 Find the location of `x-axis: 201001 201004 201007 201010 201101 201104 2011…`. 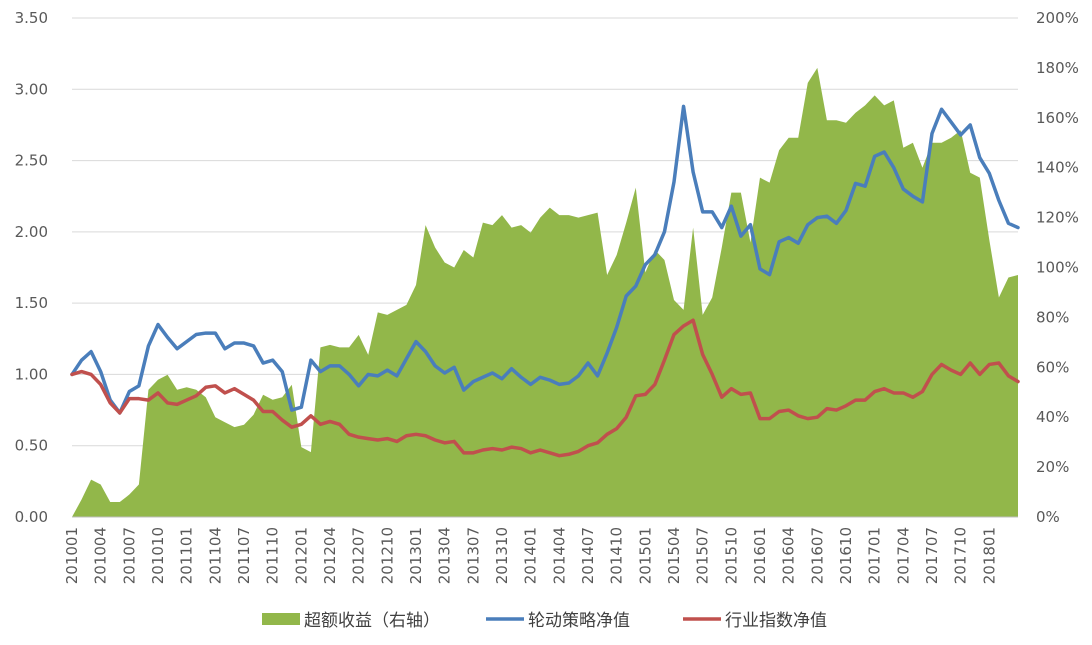

x-axis: 201001 201004 201007 201010 201101 201104 2011… is located at coordinates (540, 550).